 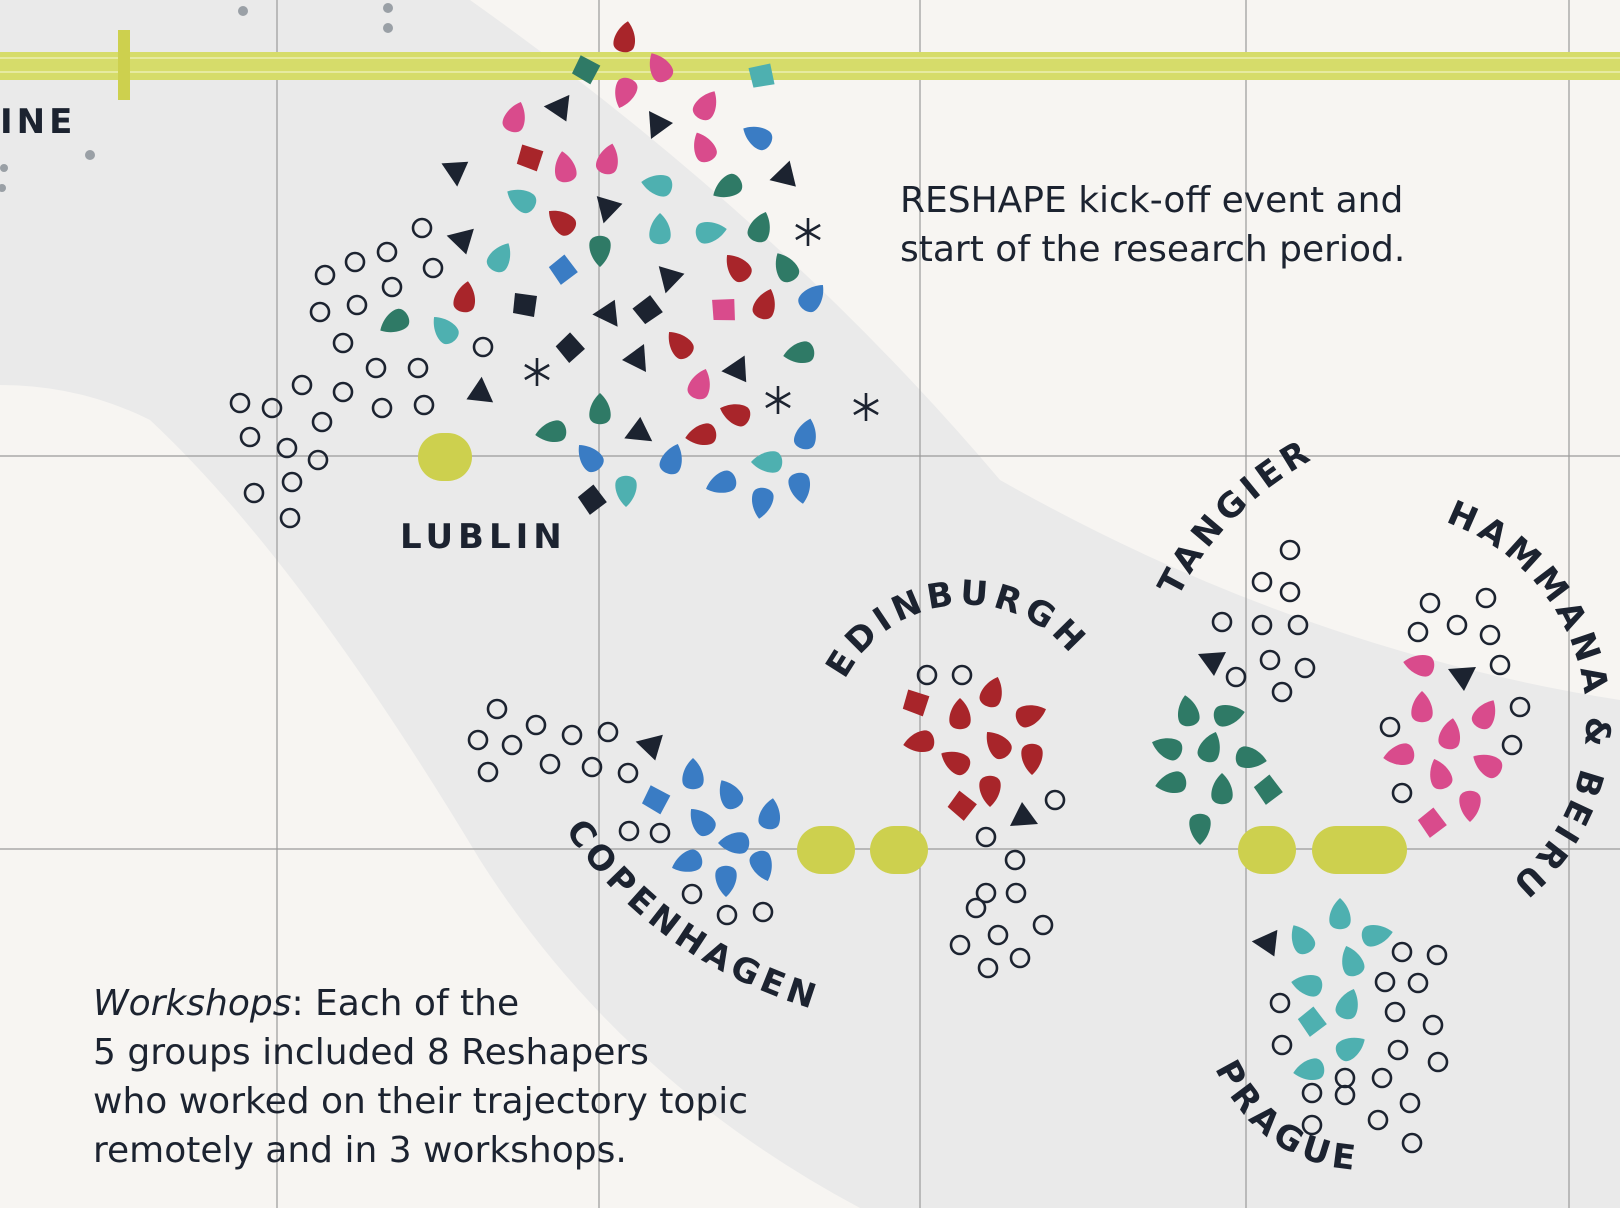 What do you see at coordinates (810, 65) in the screenshot?
I see `timeline-bar` at bounding box center [810, 65].